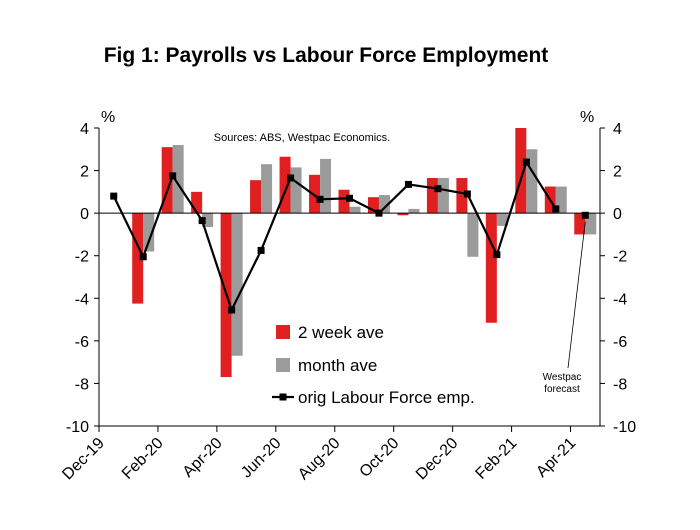  What do you see at coordinates (283, 332) in the screenshot?
I see `legend-swatch-2wk` at bounding box center [283, 332].